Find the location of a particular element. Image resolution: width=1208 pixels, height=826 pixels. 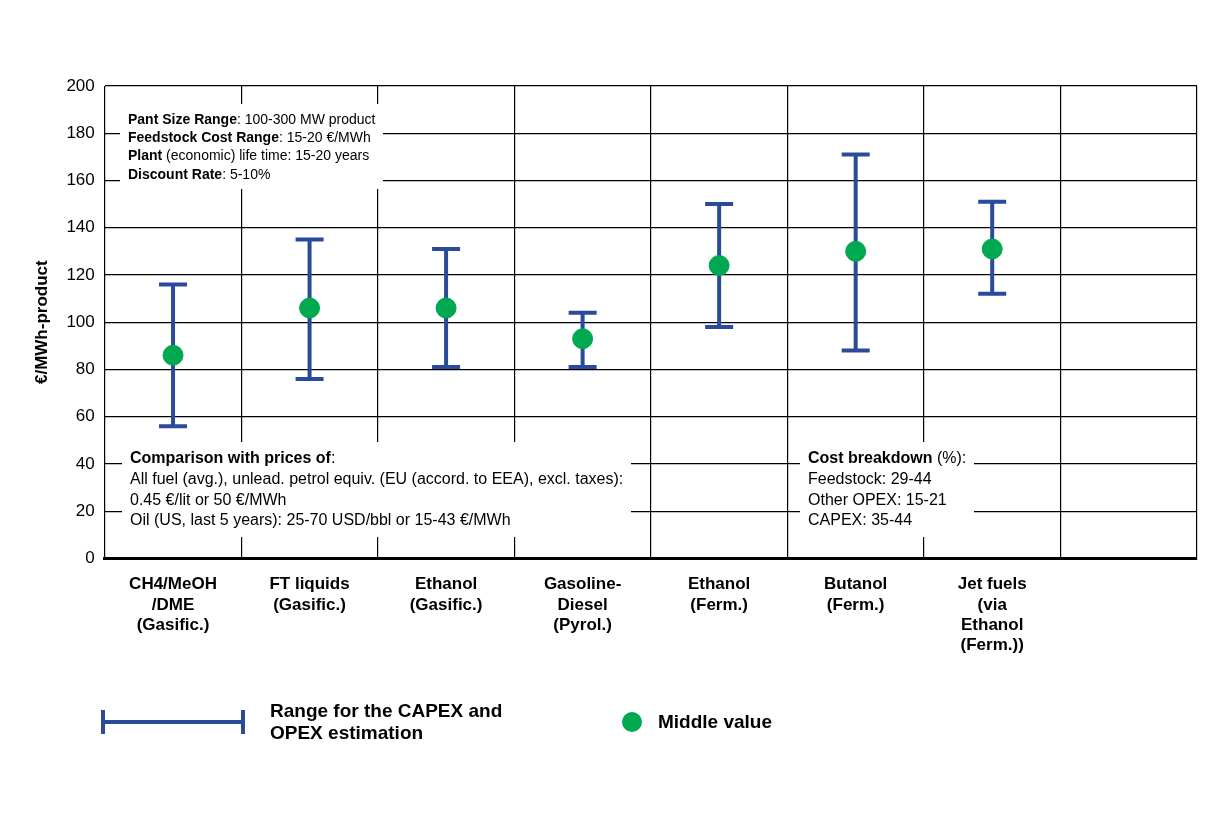

x-tick-label: Butanol (Ferm.) is located at coordinates (856, 594).